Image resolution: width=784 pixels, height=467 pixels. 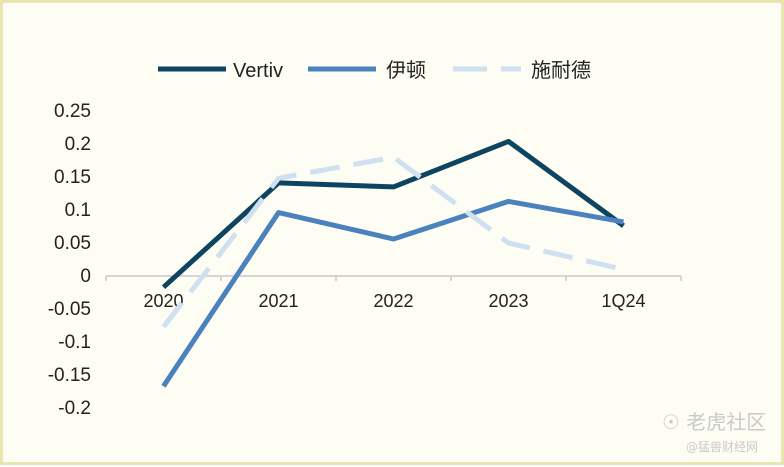 I want to click on y-tick-label: -0.15, so click(x=69, y=375).